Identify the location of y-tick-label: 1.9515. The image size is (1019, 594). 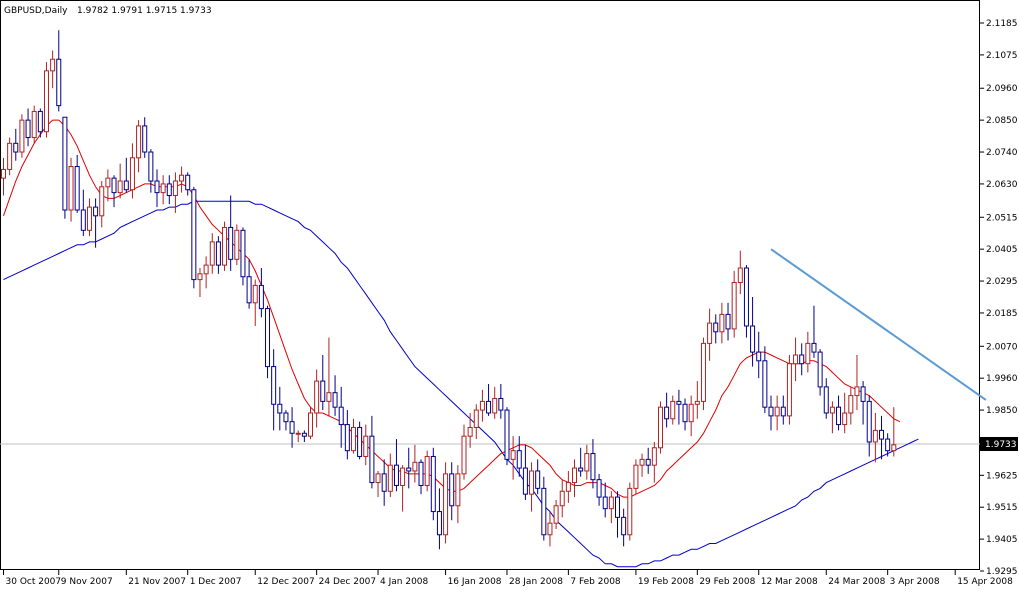
(1002, 508).